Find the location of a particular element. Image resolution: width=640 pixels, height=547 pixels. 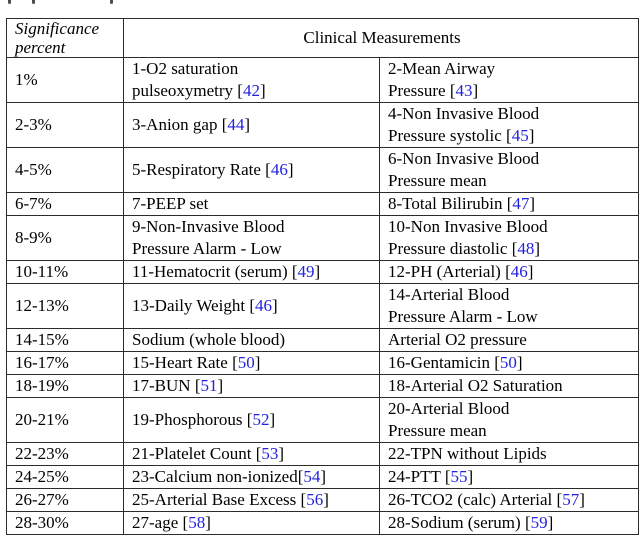

measurement-cell: 15-Heart Rate [50] is located at coordinates (251, 363).